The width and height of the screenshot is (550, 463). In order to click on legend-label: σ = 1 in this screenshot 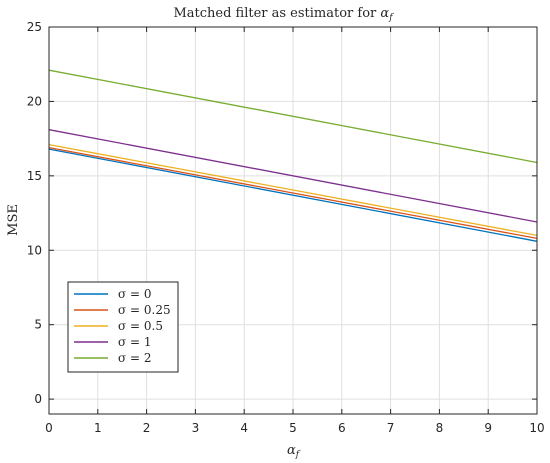, I will do `click(135, 342)`.